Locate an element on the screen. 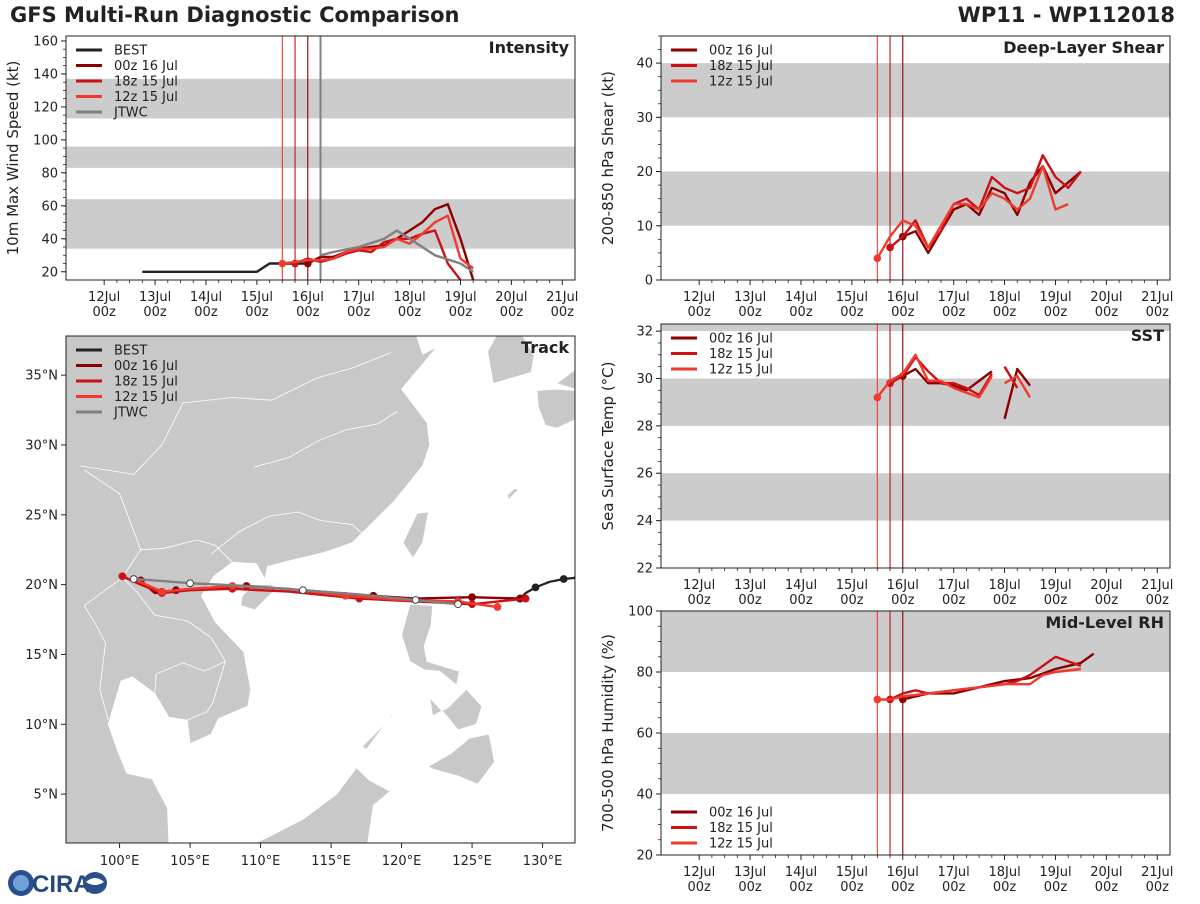 Image resolution: width=1200 pixels, height=904 pixels. land-shikoku-honshu is located at coordinates (565, 379).